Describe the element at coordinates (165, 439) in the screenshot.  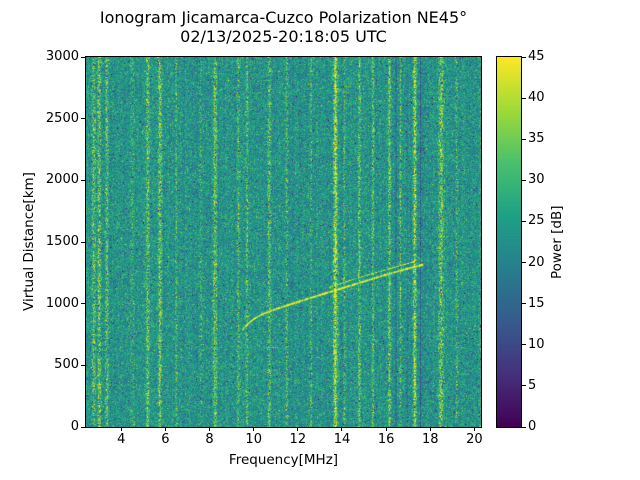
I see `x-tick-label: 6` at that location.